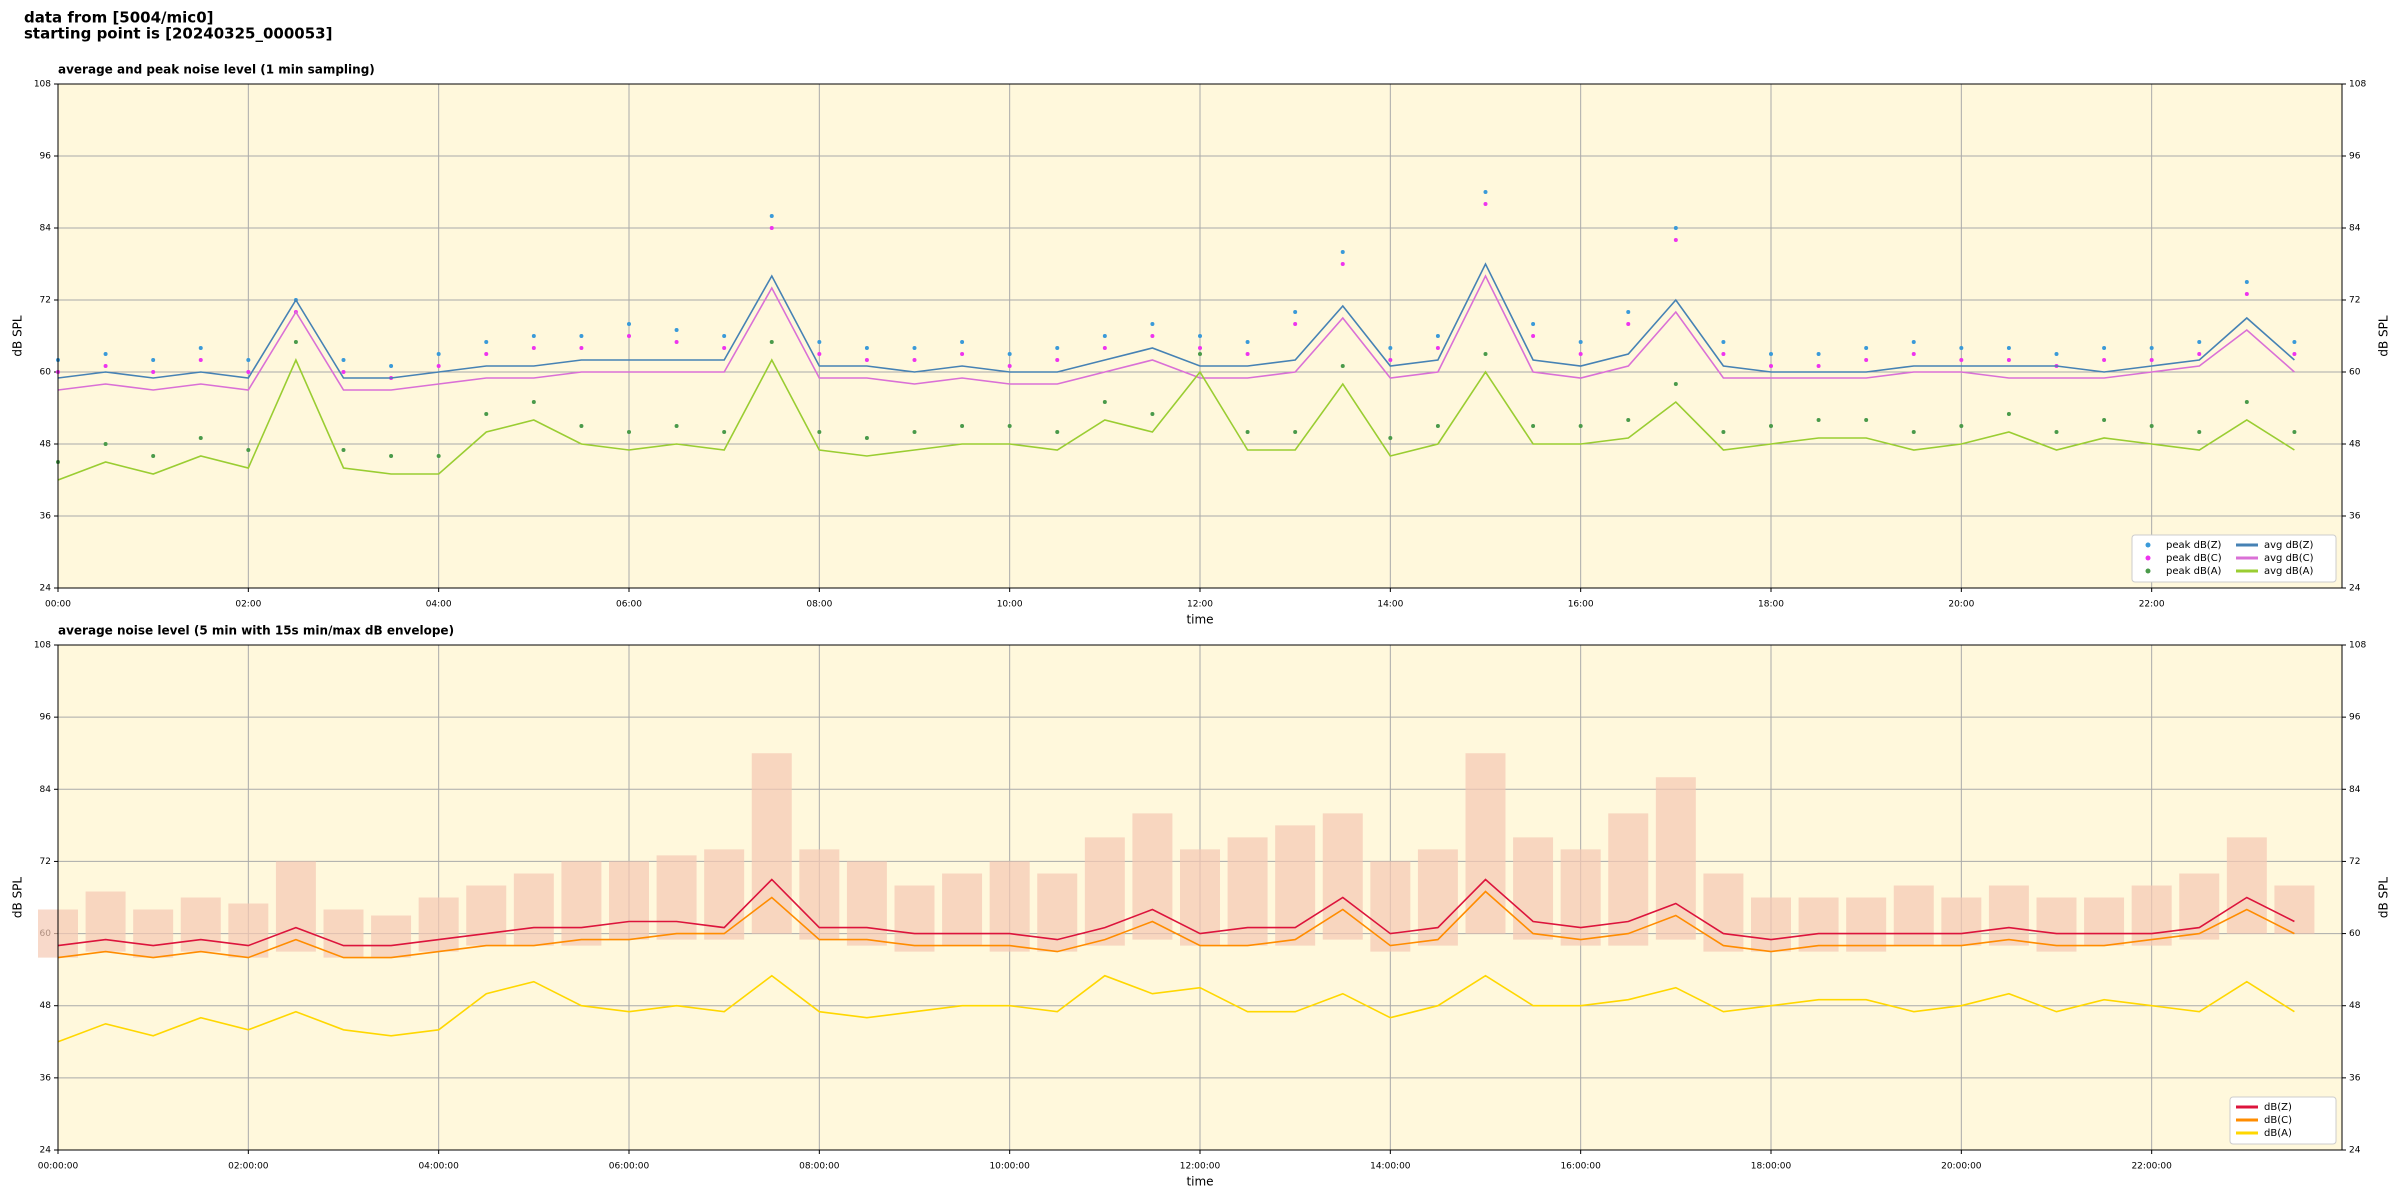 This screenshot has width=2400, height=1200. I want to click on x-axis-label: time, so click(1199, 620).